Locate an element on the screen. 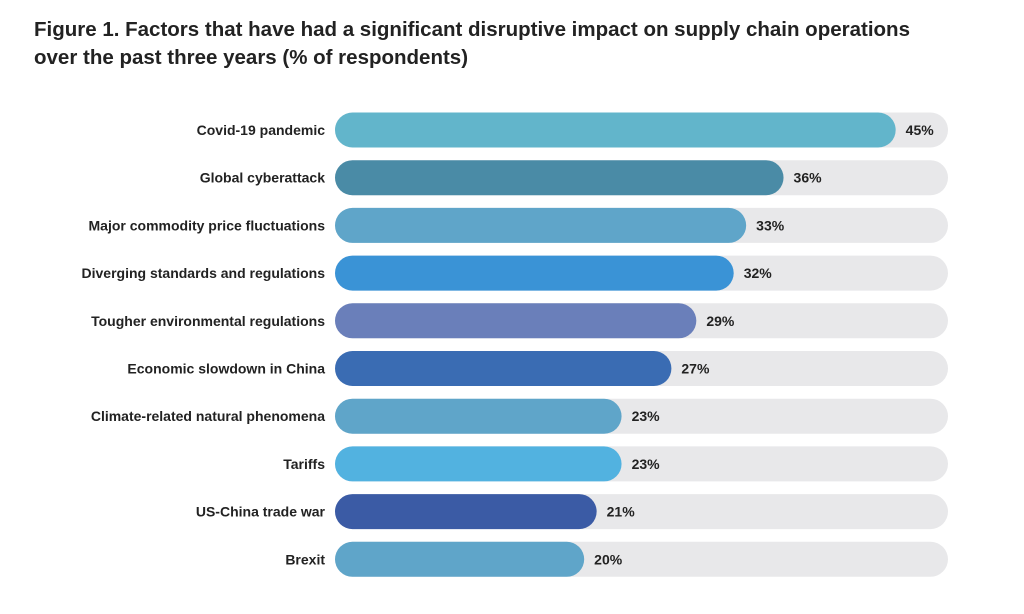  value-label: 32% is located at coordinates (758, 273).